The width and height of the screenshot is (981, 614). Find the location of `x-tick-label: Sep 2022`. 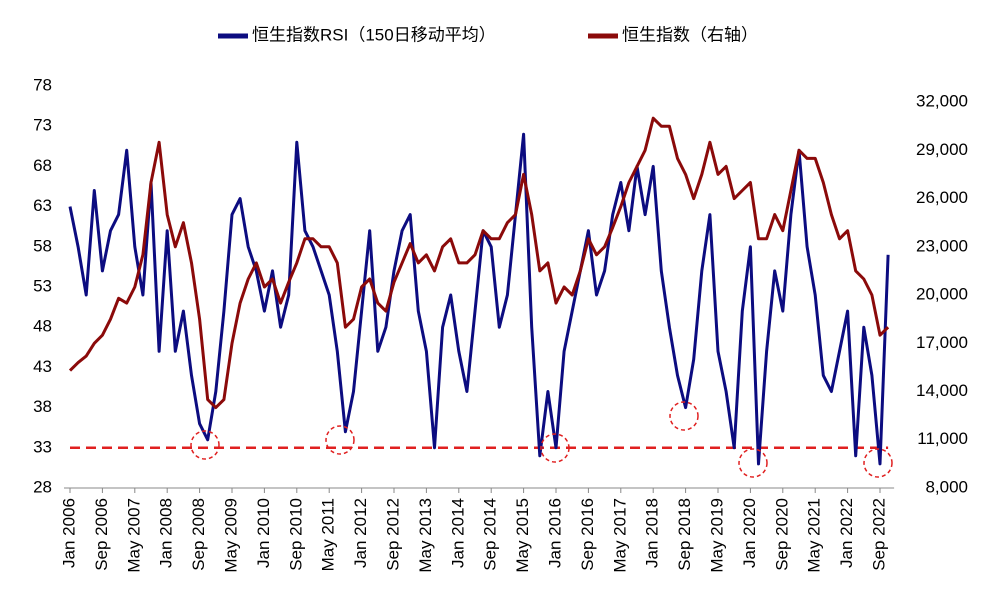

x-tick-label: Sep 2022 is located at coordinates (878, 534).